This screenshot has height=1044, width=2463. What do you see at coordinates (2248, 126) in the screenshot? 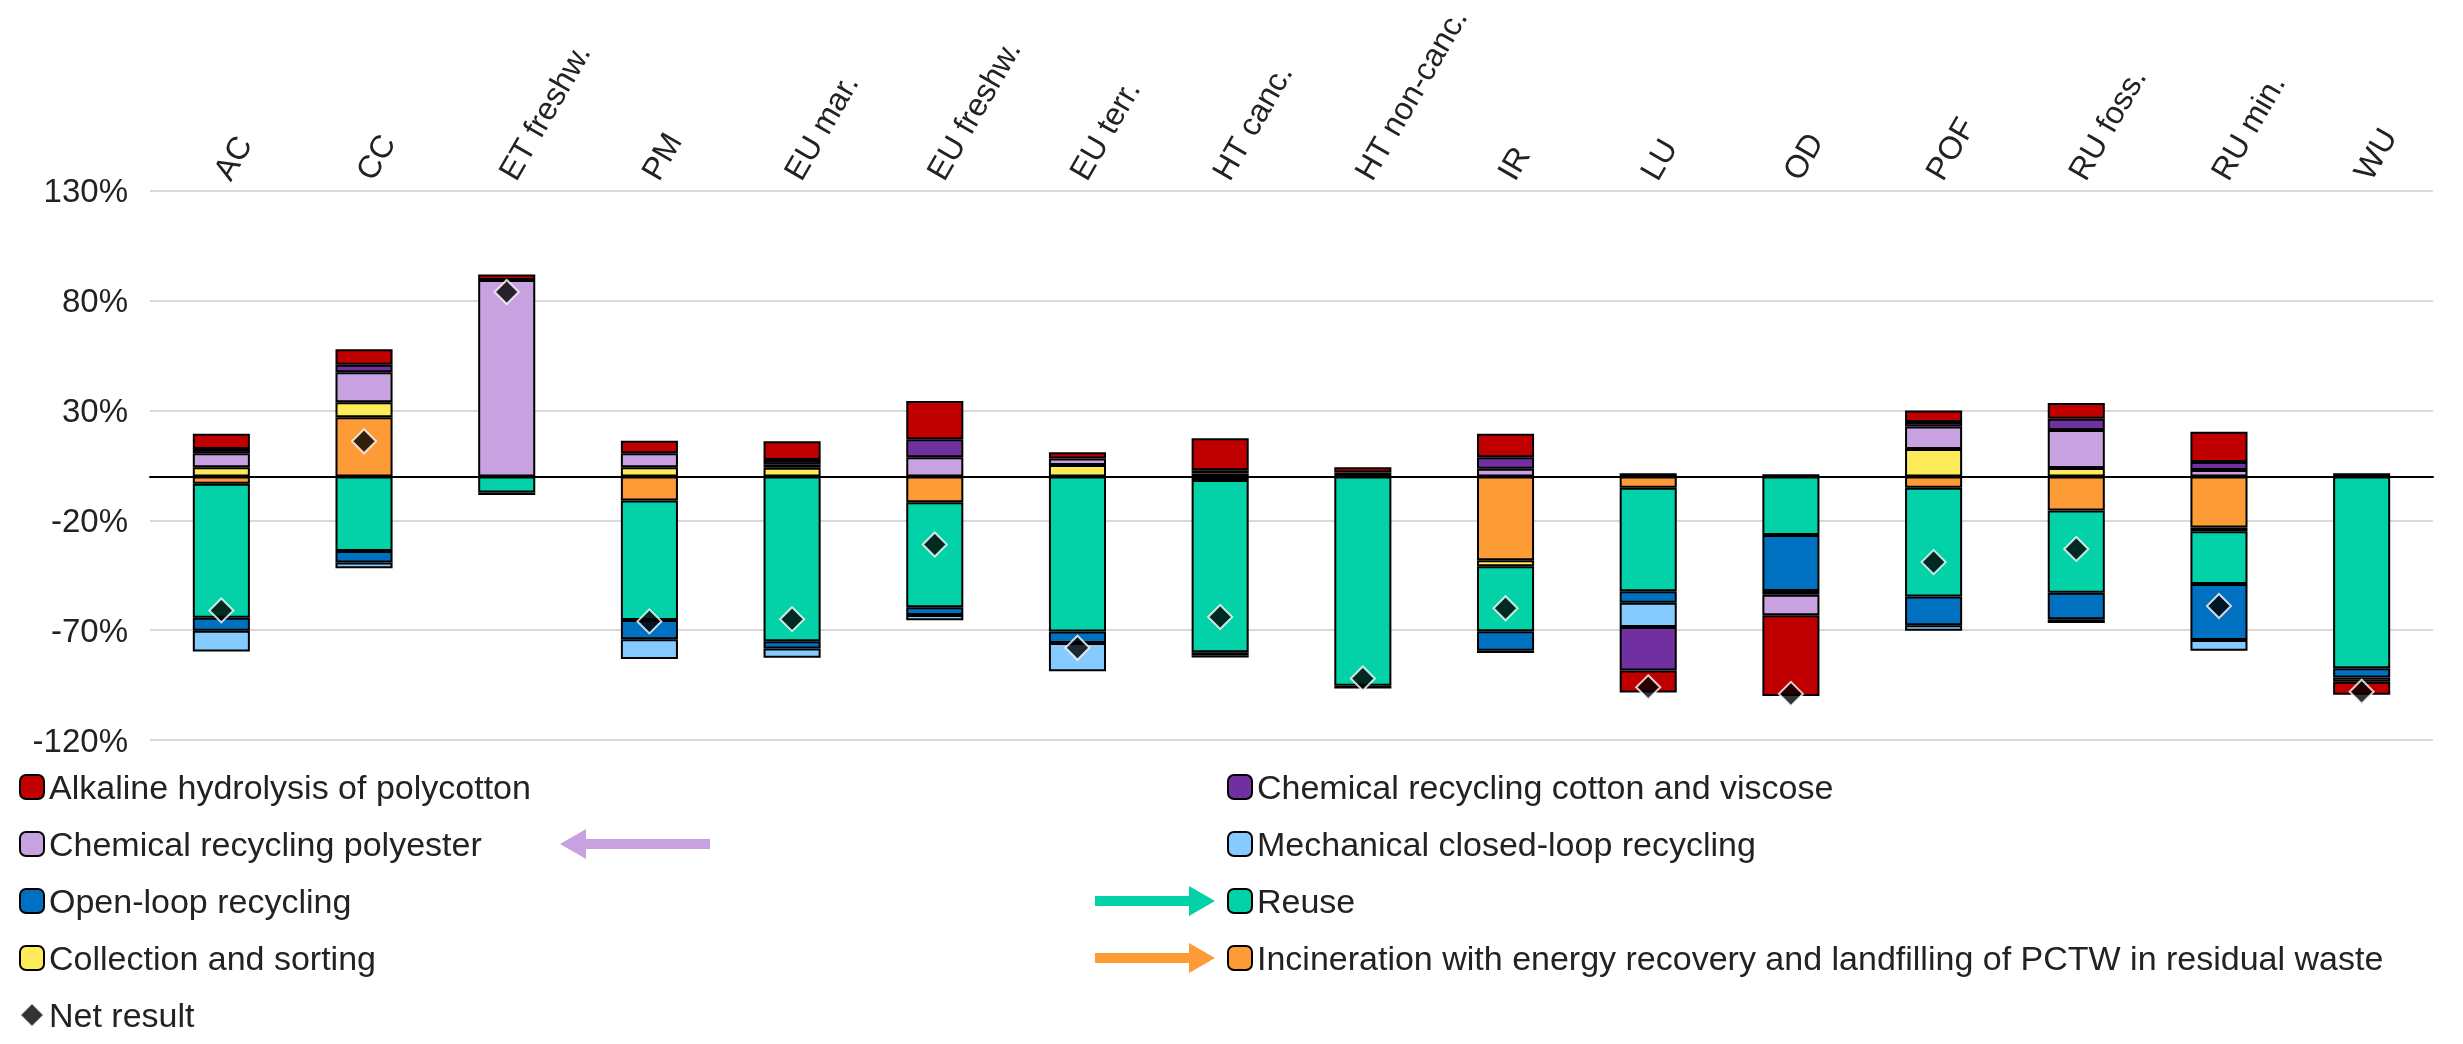
I see `x-tick-label: RU min.` at bounding box center [2248, 126].